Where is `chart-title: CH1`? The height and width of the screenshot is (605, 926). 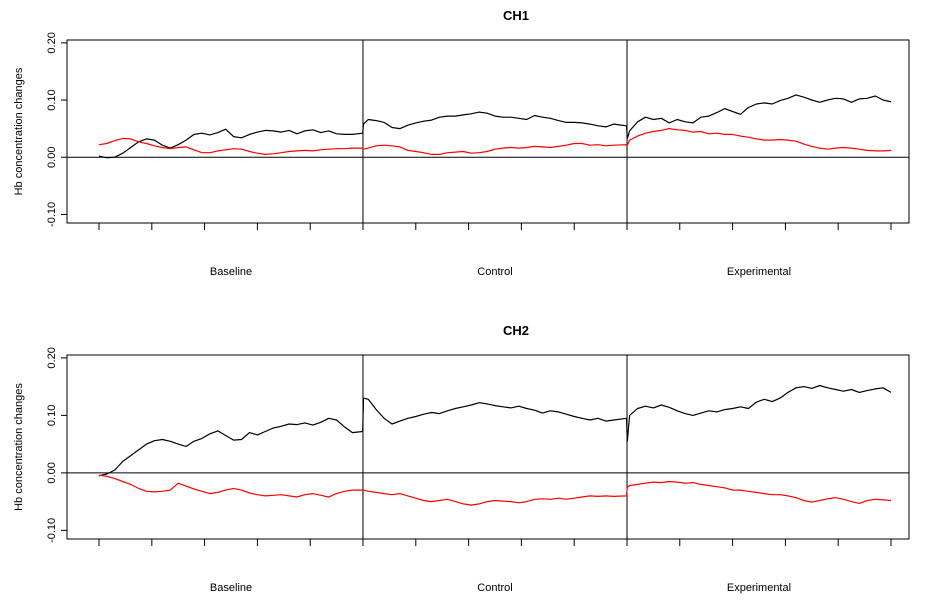
chart-title: CH1 is located at coordinates (516, 15).